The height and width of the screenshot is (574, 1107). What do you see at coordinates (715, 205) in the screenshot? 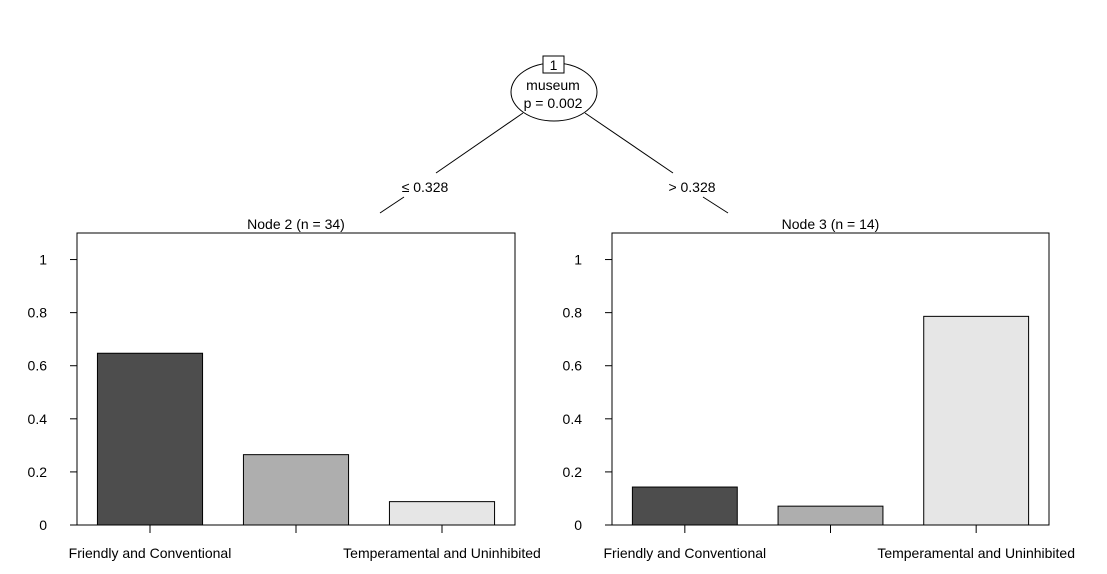
I see `edge-right-lower` at bounding box center [715, 205].